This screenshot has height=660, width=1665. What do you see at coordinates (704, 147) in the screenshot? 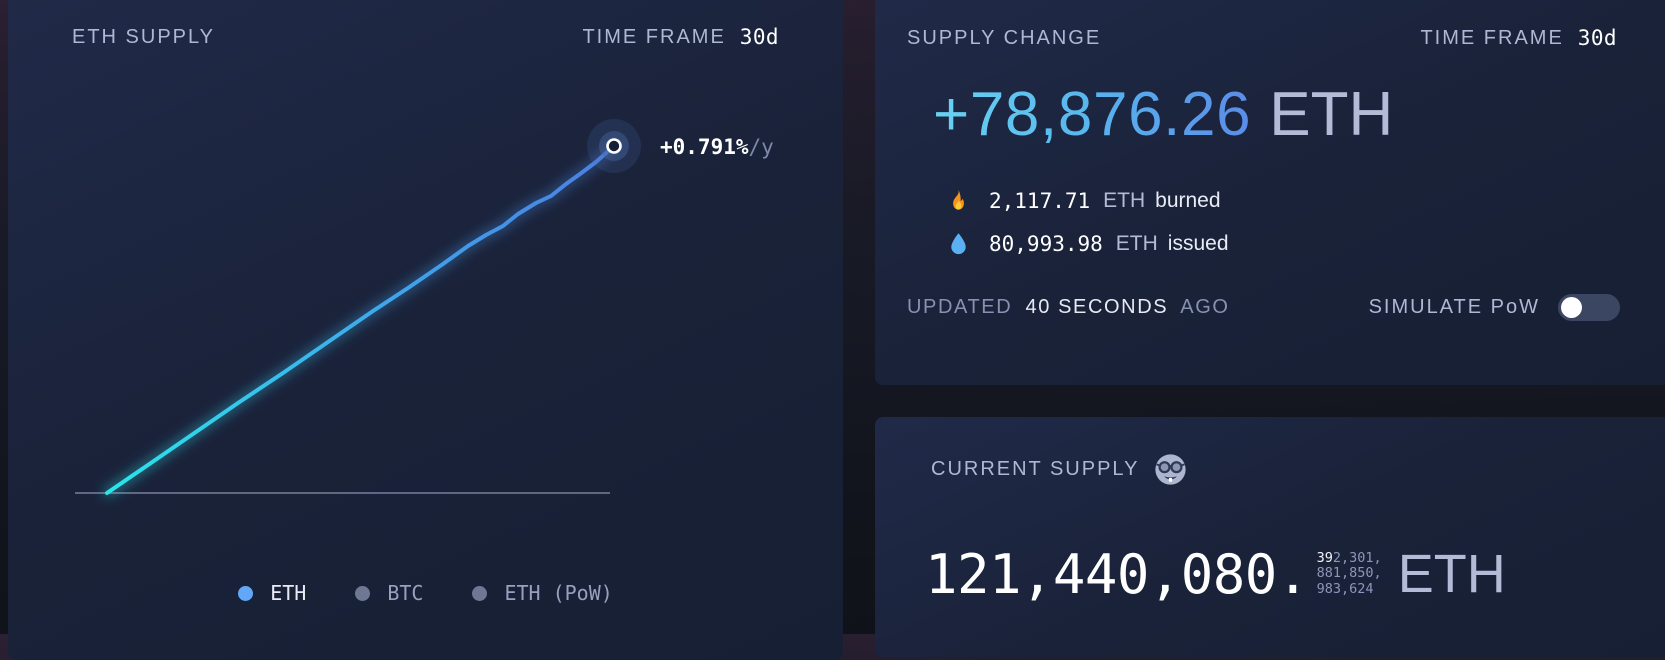
I see `growth-rate-value: +0.791%` at bounding box center [704, 147].